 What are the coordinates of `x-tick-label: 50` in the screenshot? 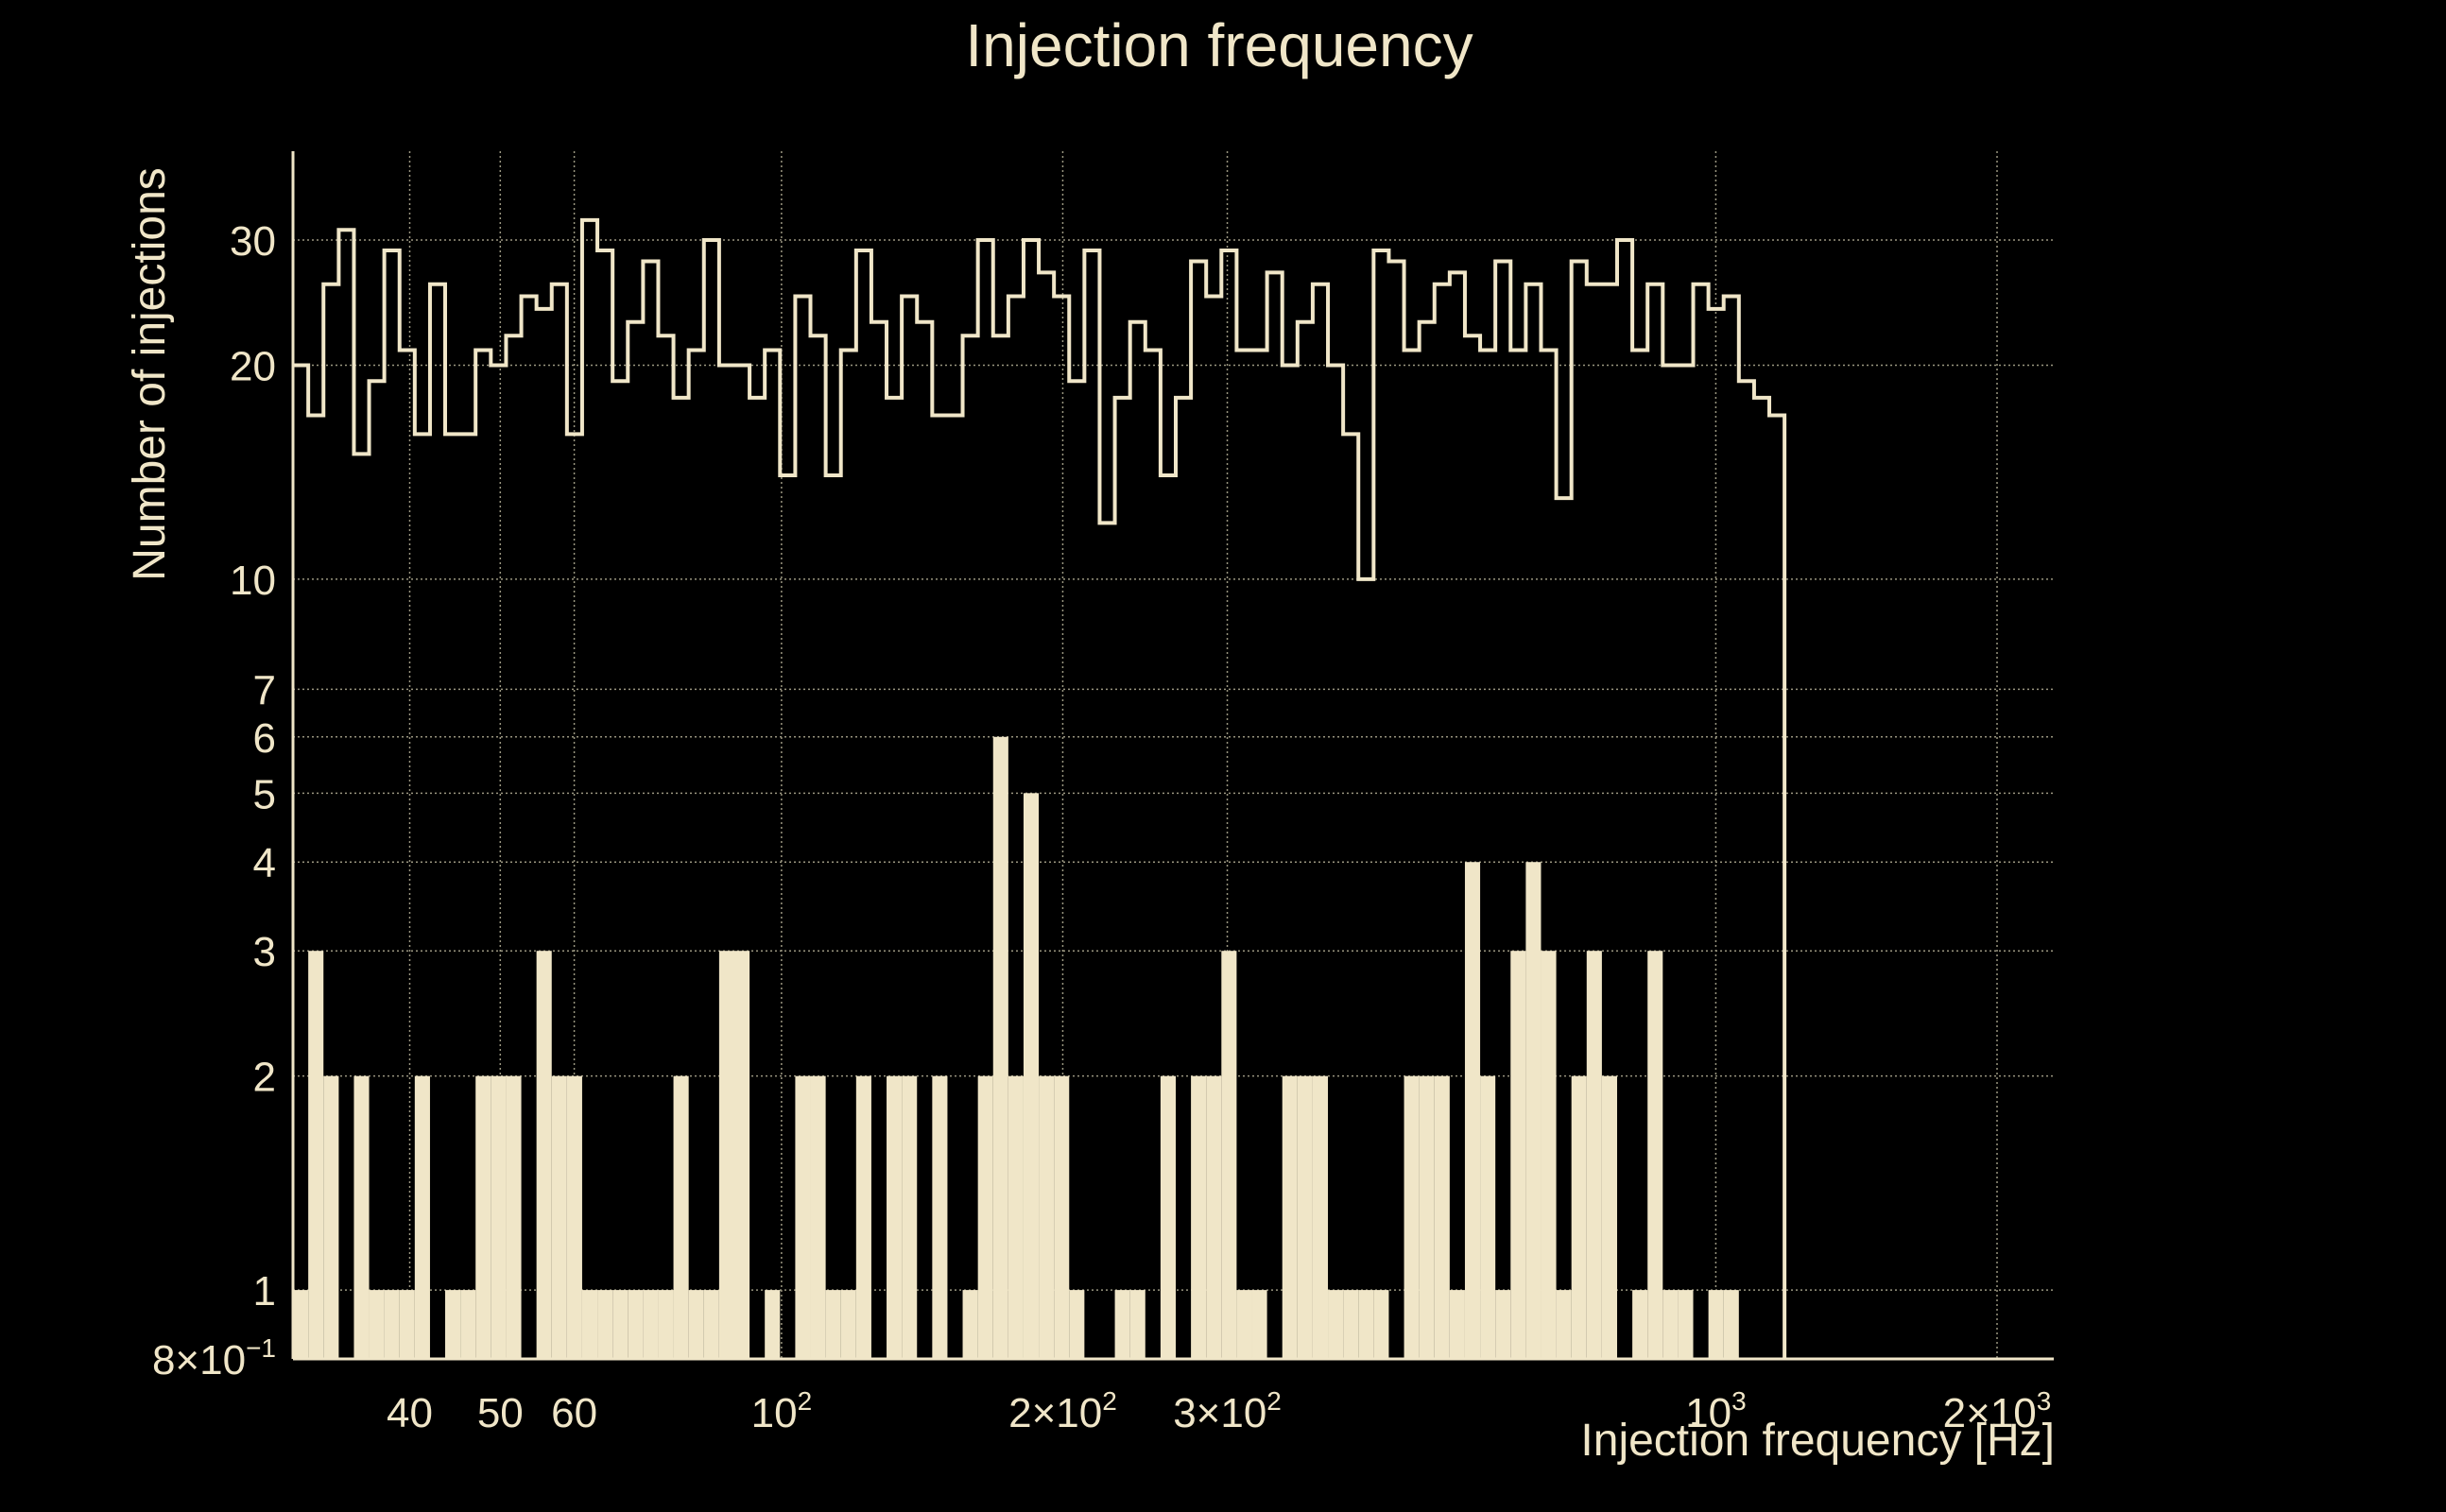 It's located at (500, 1413).